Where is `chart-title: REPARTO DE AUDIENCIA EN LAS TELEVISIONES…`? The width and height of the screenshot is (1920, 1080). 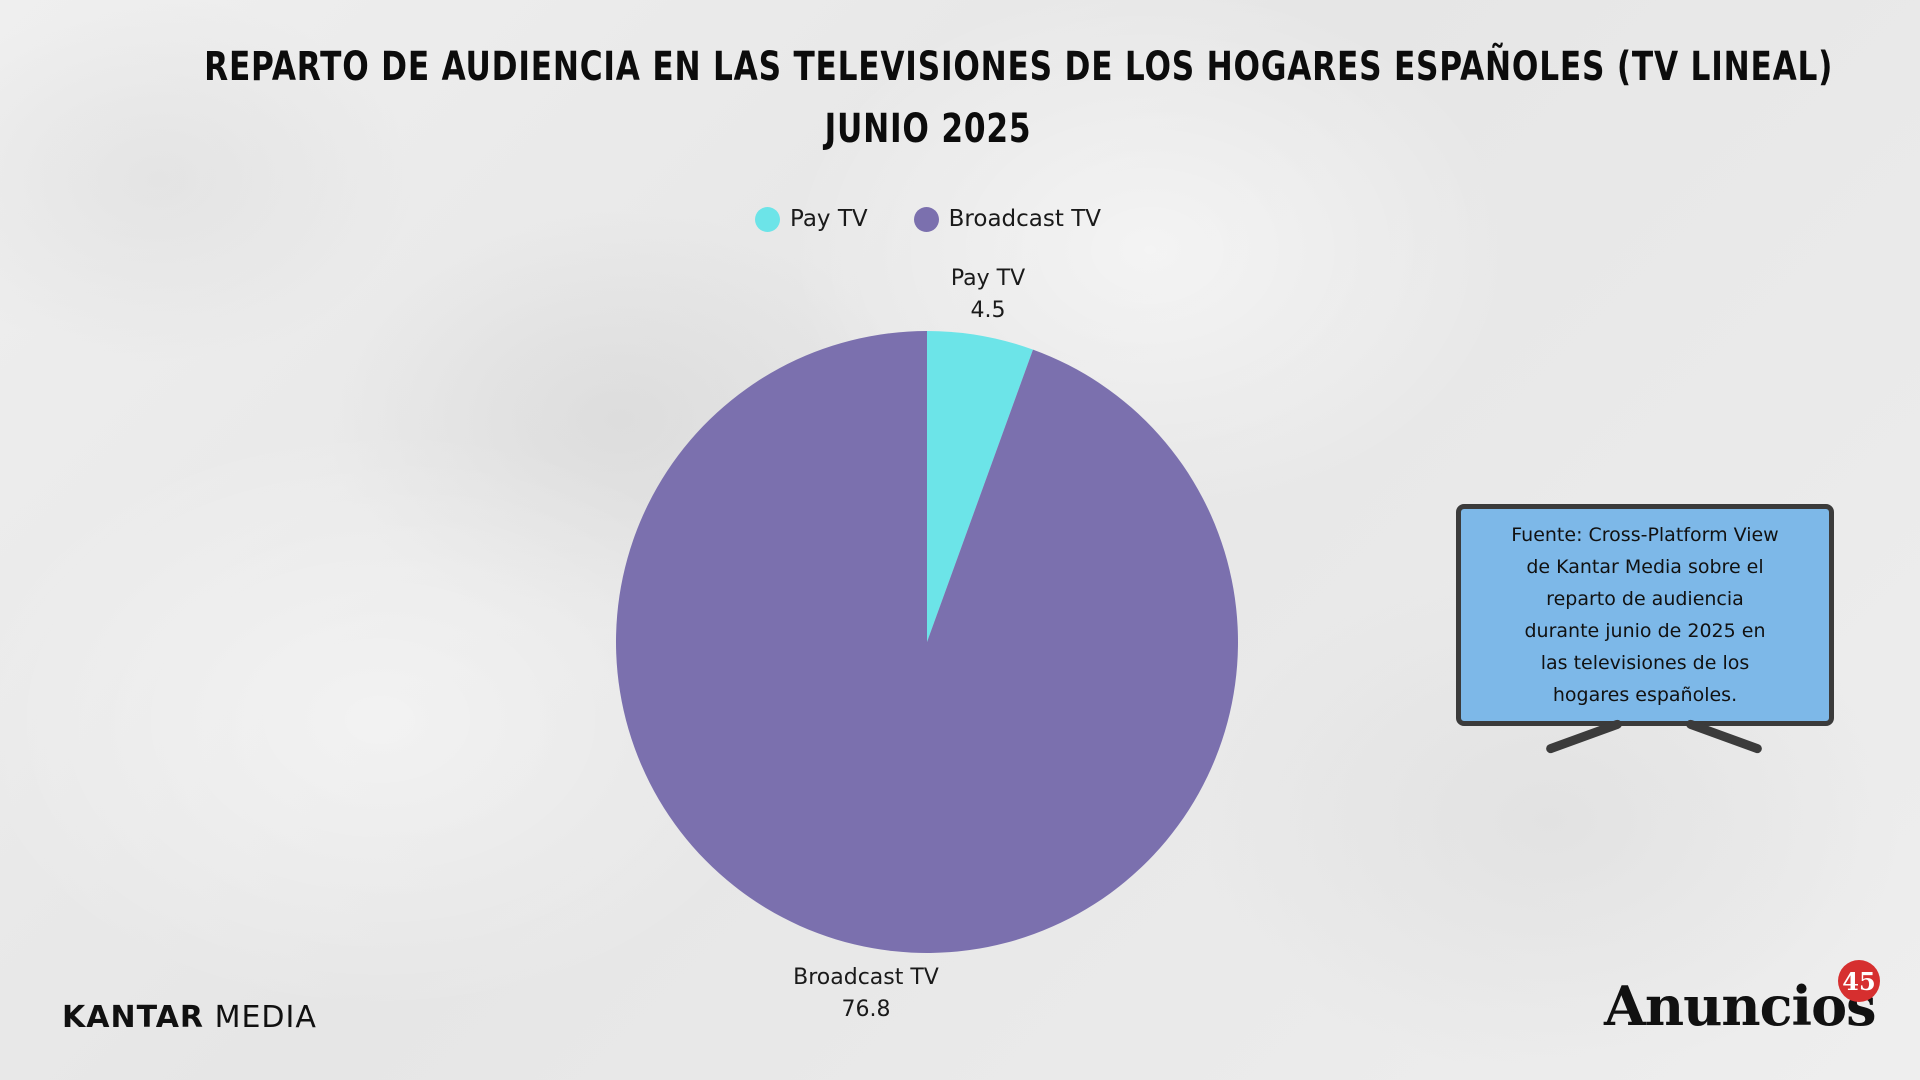 chart-title: REPARTO DE AUDIENCIA EN LAS TELEVISIONES… is located at coordinates (1019, 98).